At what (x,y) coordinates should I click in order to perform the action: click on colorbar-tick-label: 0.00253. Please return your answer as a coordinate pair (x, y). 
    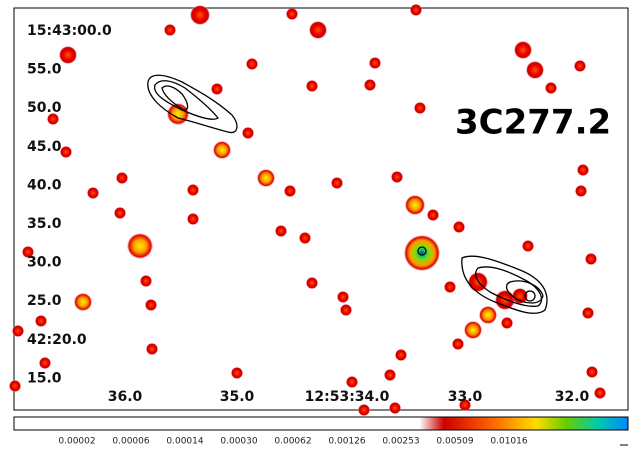
    Looking at the image, I should click on (400, 442).